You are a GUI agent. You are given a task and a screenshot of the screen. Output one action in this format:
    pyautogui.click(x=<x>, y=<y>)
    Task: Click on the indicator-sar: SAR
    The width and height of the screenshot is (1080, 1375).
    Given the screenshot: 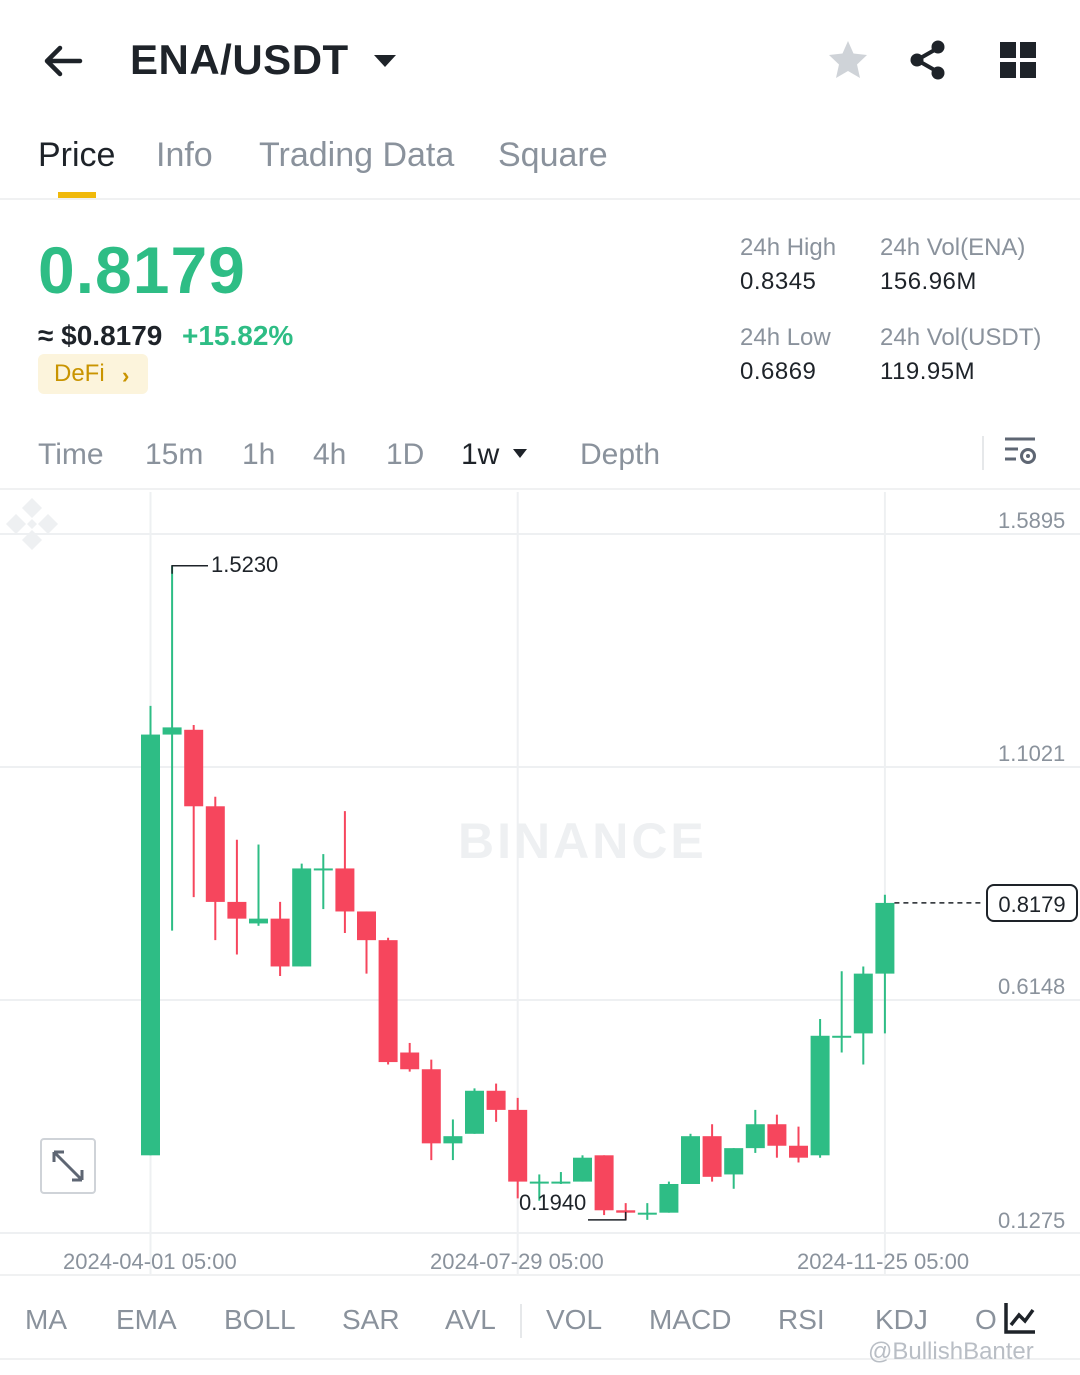 What is the action you would take?
    pyautogui.click(x=371, y=1319)
    